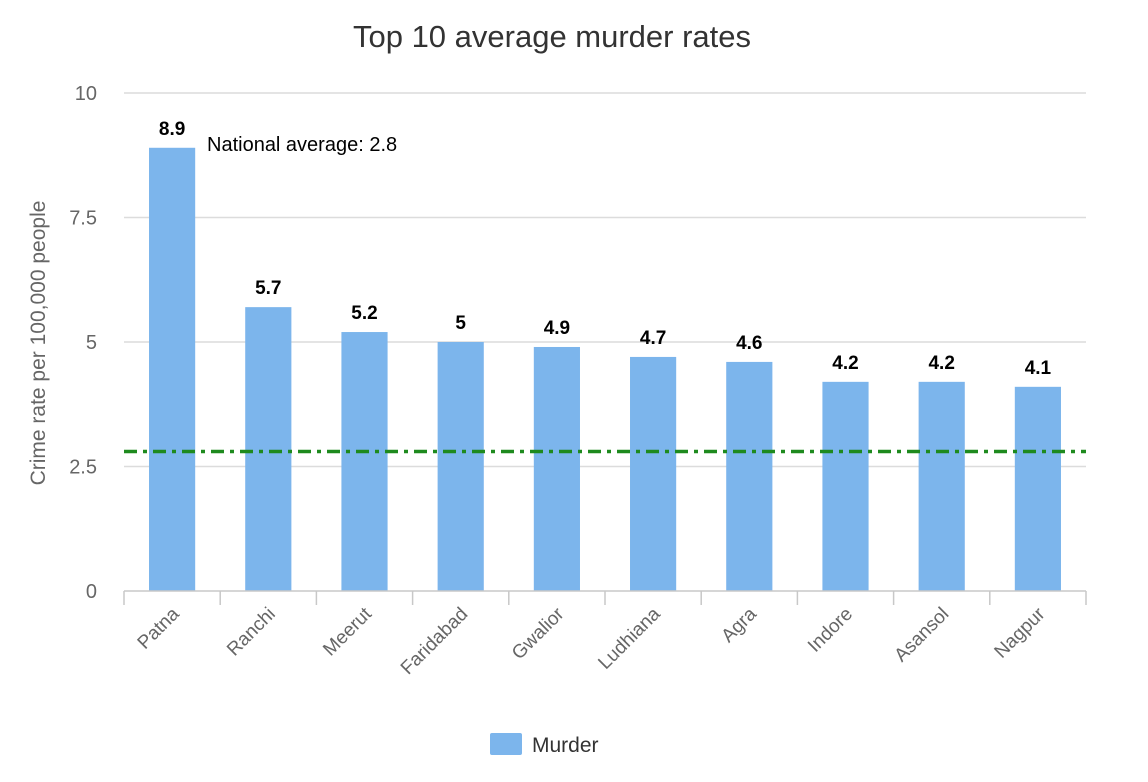 This screenshot has width=1148, height=782. I want to click on bar-ludhiana, so click(653, 473).